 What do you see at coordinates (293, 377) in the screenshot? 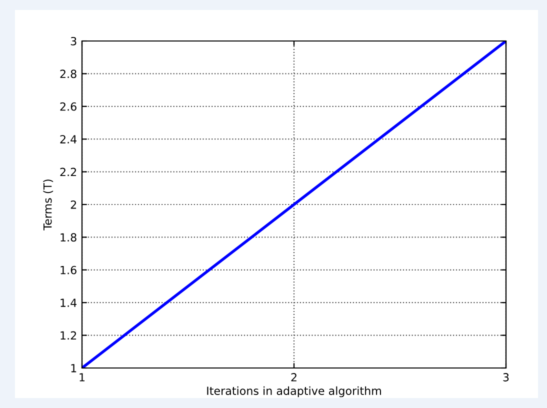
I see `x-tick-label: 2` at bounding box center [293, 377].